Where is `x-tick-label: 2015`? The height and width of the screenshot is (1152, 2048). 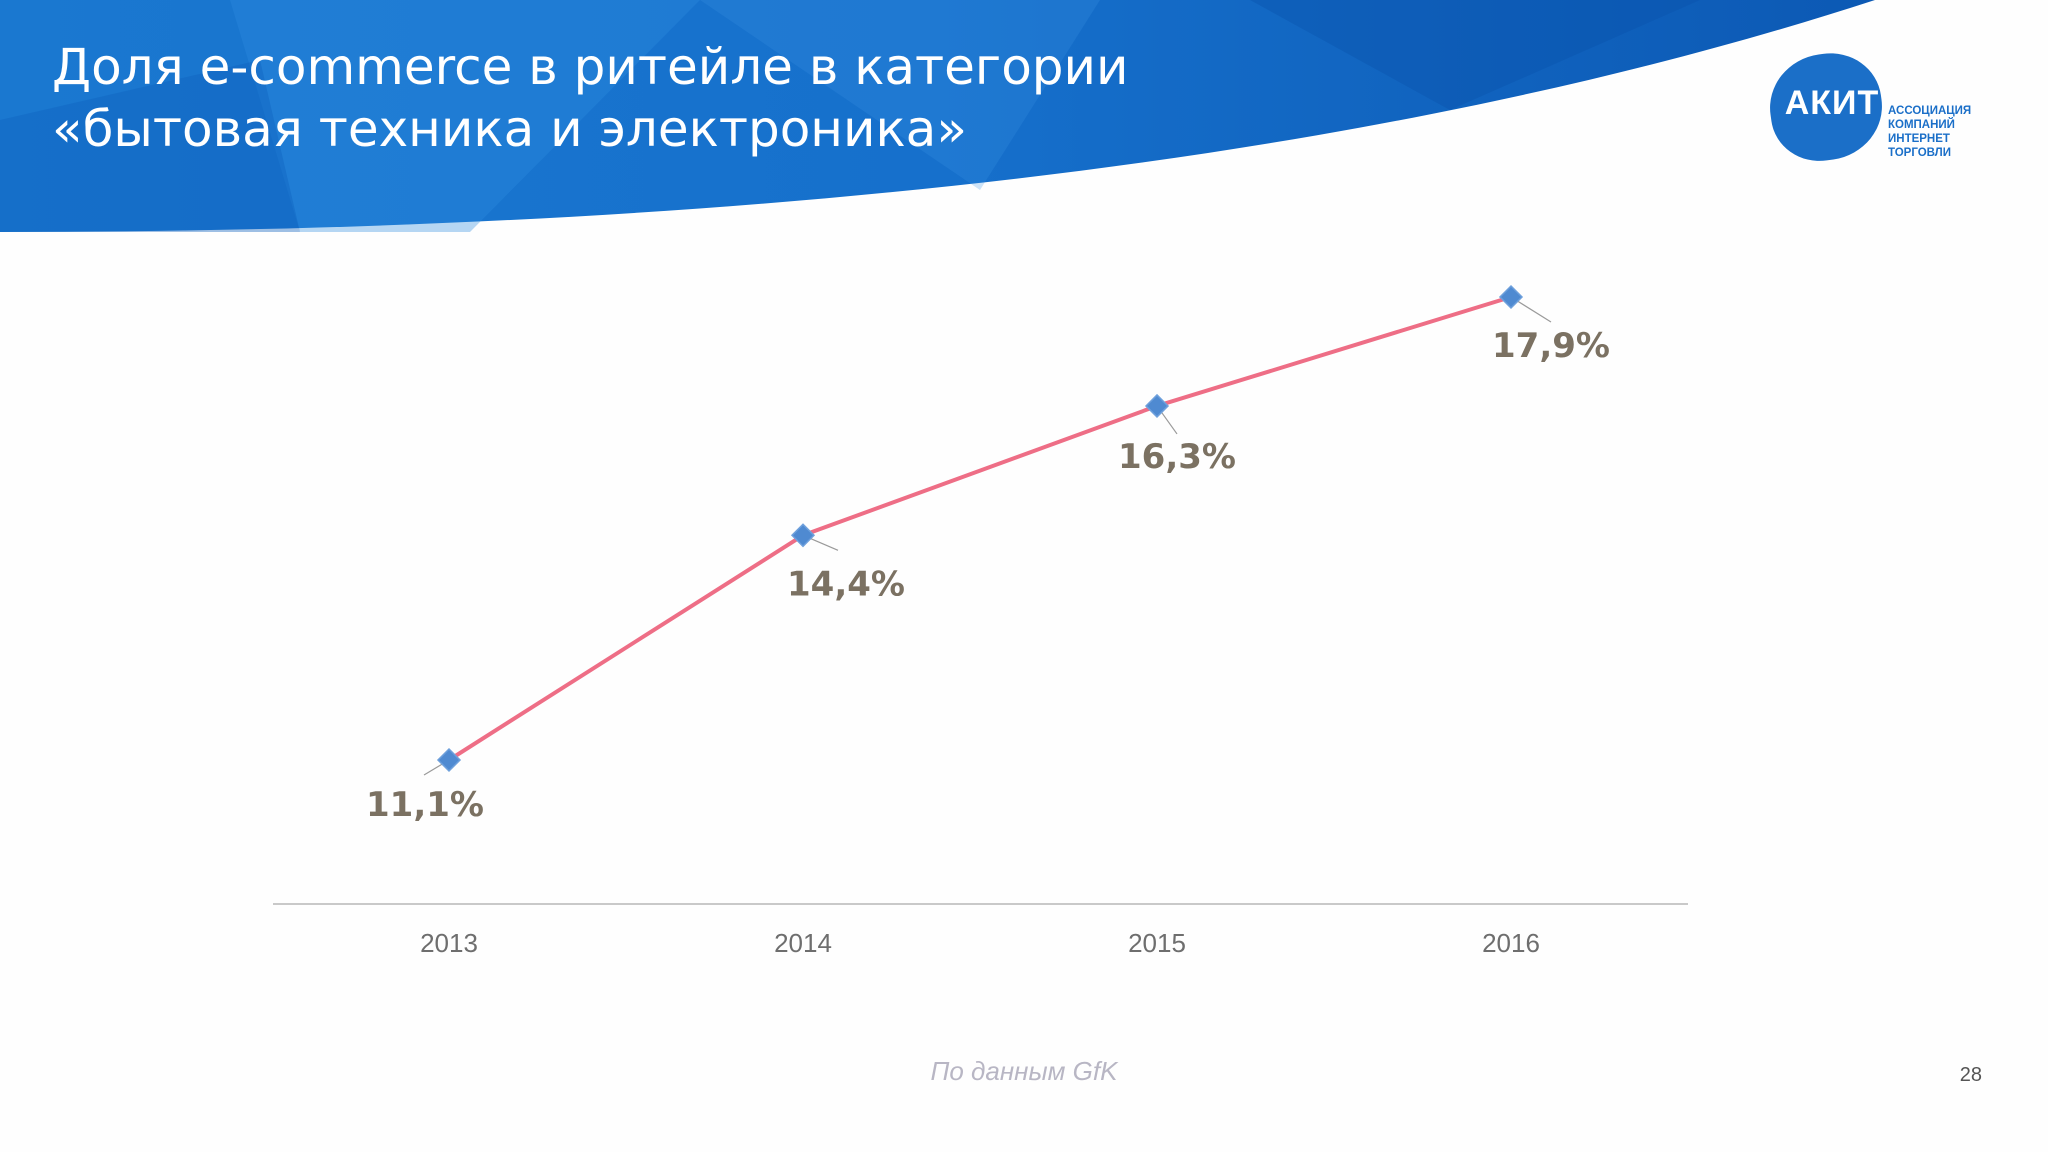
x-tick-label: 2015 is located at coordinates (1157, 943).